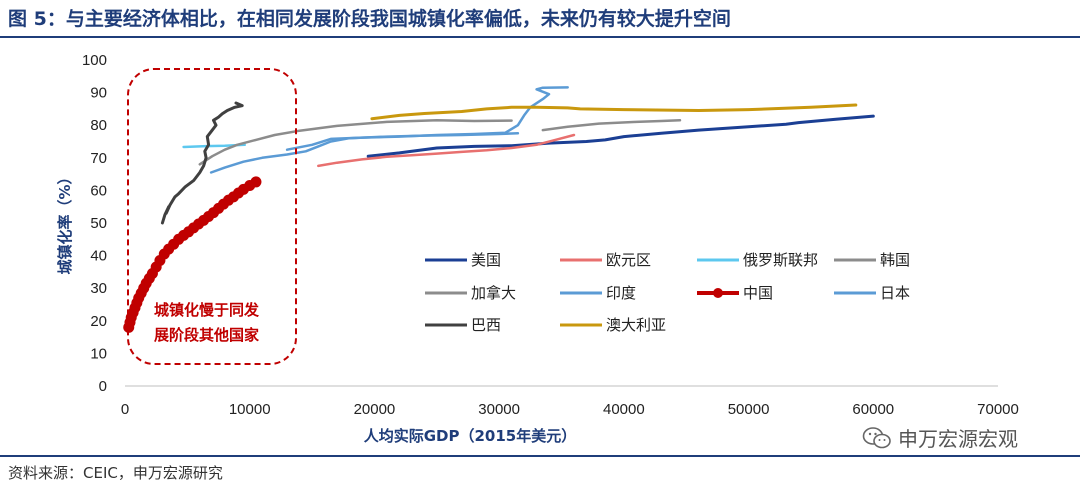  I want to click on legend-marker, so click(718, 293).